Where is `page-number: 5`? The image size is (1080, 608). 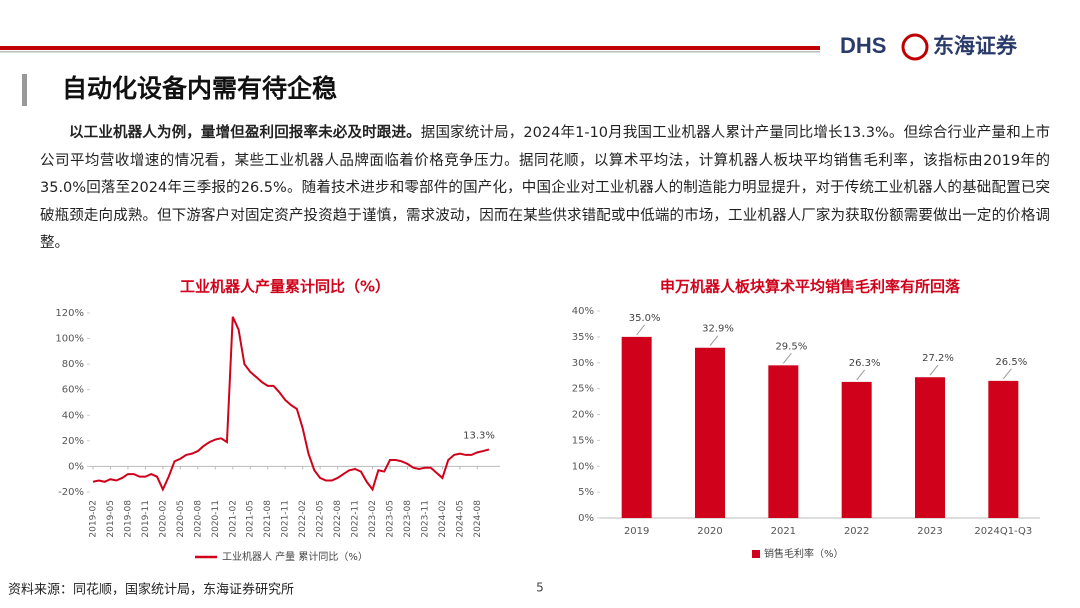 page-number: 5 is located at coordinates (540, 588).